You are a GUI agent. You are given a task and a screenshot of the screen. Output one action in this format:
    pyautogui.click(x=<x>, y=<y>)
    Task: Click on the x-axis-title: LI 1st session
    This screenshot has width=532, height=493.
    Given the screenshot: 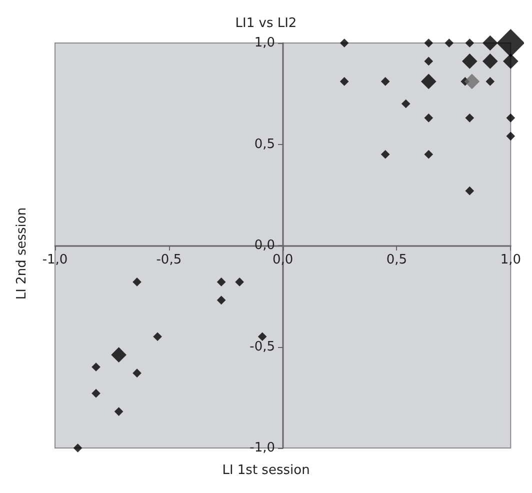 What is the action you would take?
    pyautogui.click(x=266, y=470)
    